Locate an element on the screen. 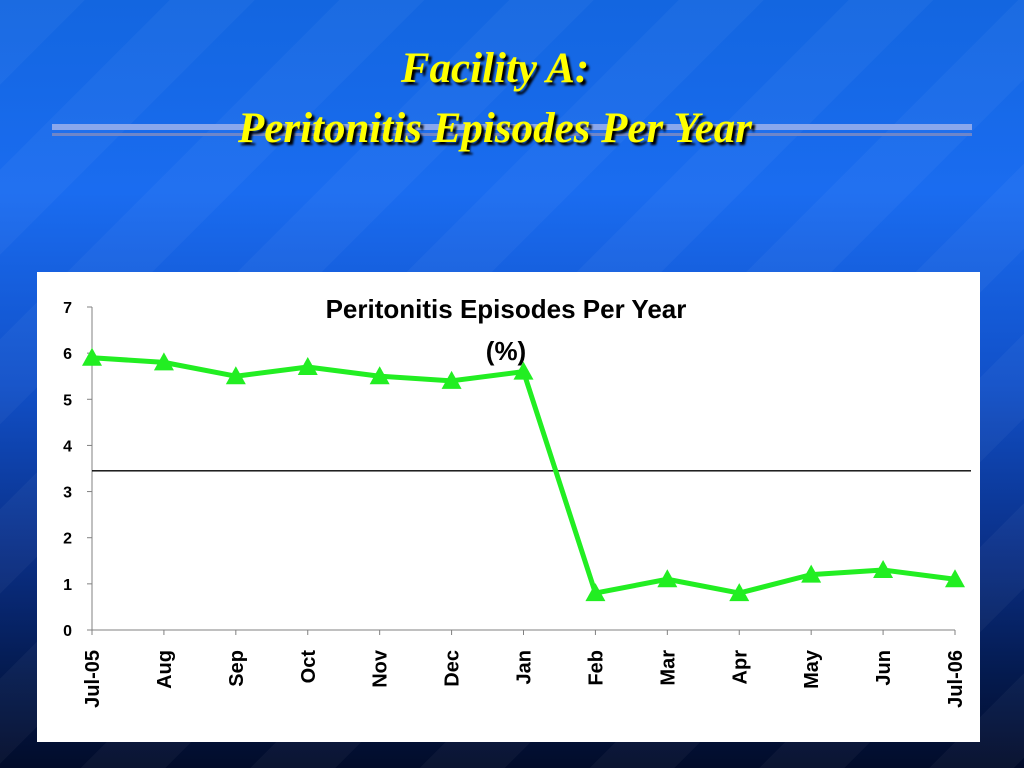 This screenshot has width=1024, height=768. x-tick-label: Feb is located at coordinates (596, 668).